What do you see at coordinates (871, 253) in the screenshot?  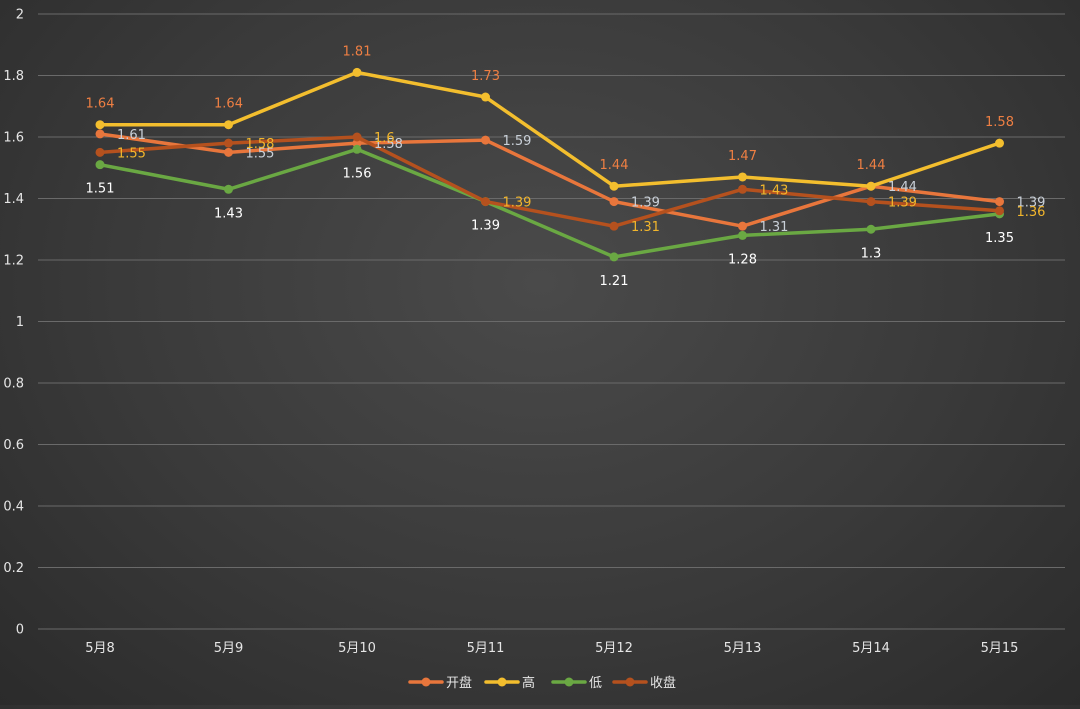 I see `data-label: 1.3` at bounding box center [871, 253].